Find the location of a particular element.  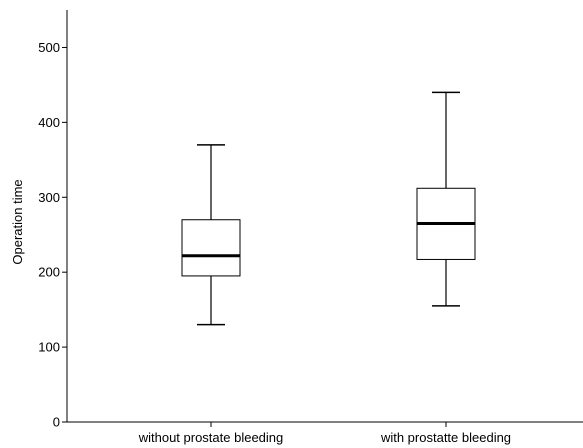

y-tick-label: 400 is located at coordinates (49, 122).